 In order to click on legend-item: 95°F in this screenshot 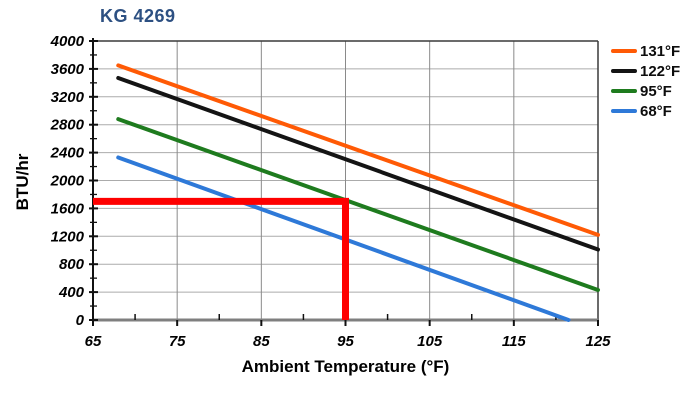, I will do `click(645, 91)`.